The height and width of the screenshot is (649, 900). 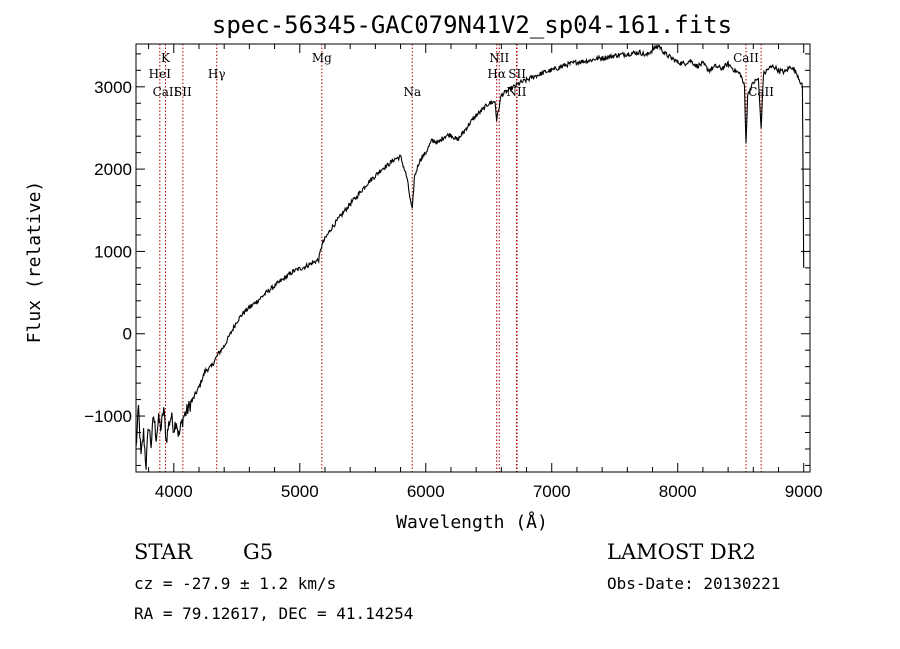 I want to click on x-axis-tick-labels: 4000 5000 6000 7000 8000 9000, so click(x=489, y=491).